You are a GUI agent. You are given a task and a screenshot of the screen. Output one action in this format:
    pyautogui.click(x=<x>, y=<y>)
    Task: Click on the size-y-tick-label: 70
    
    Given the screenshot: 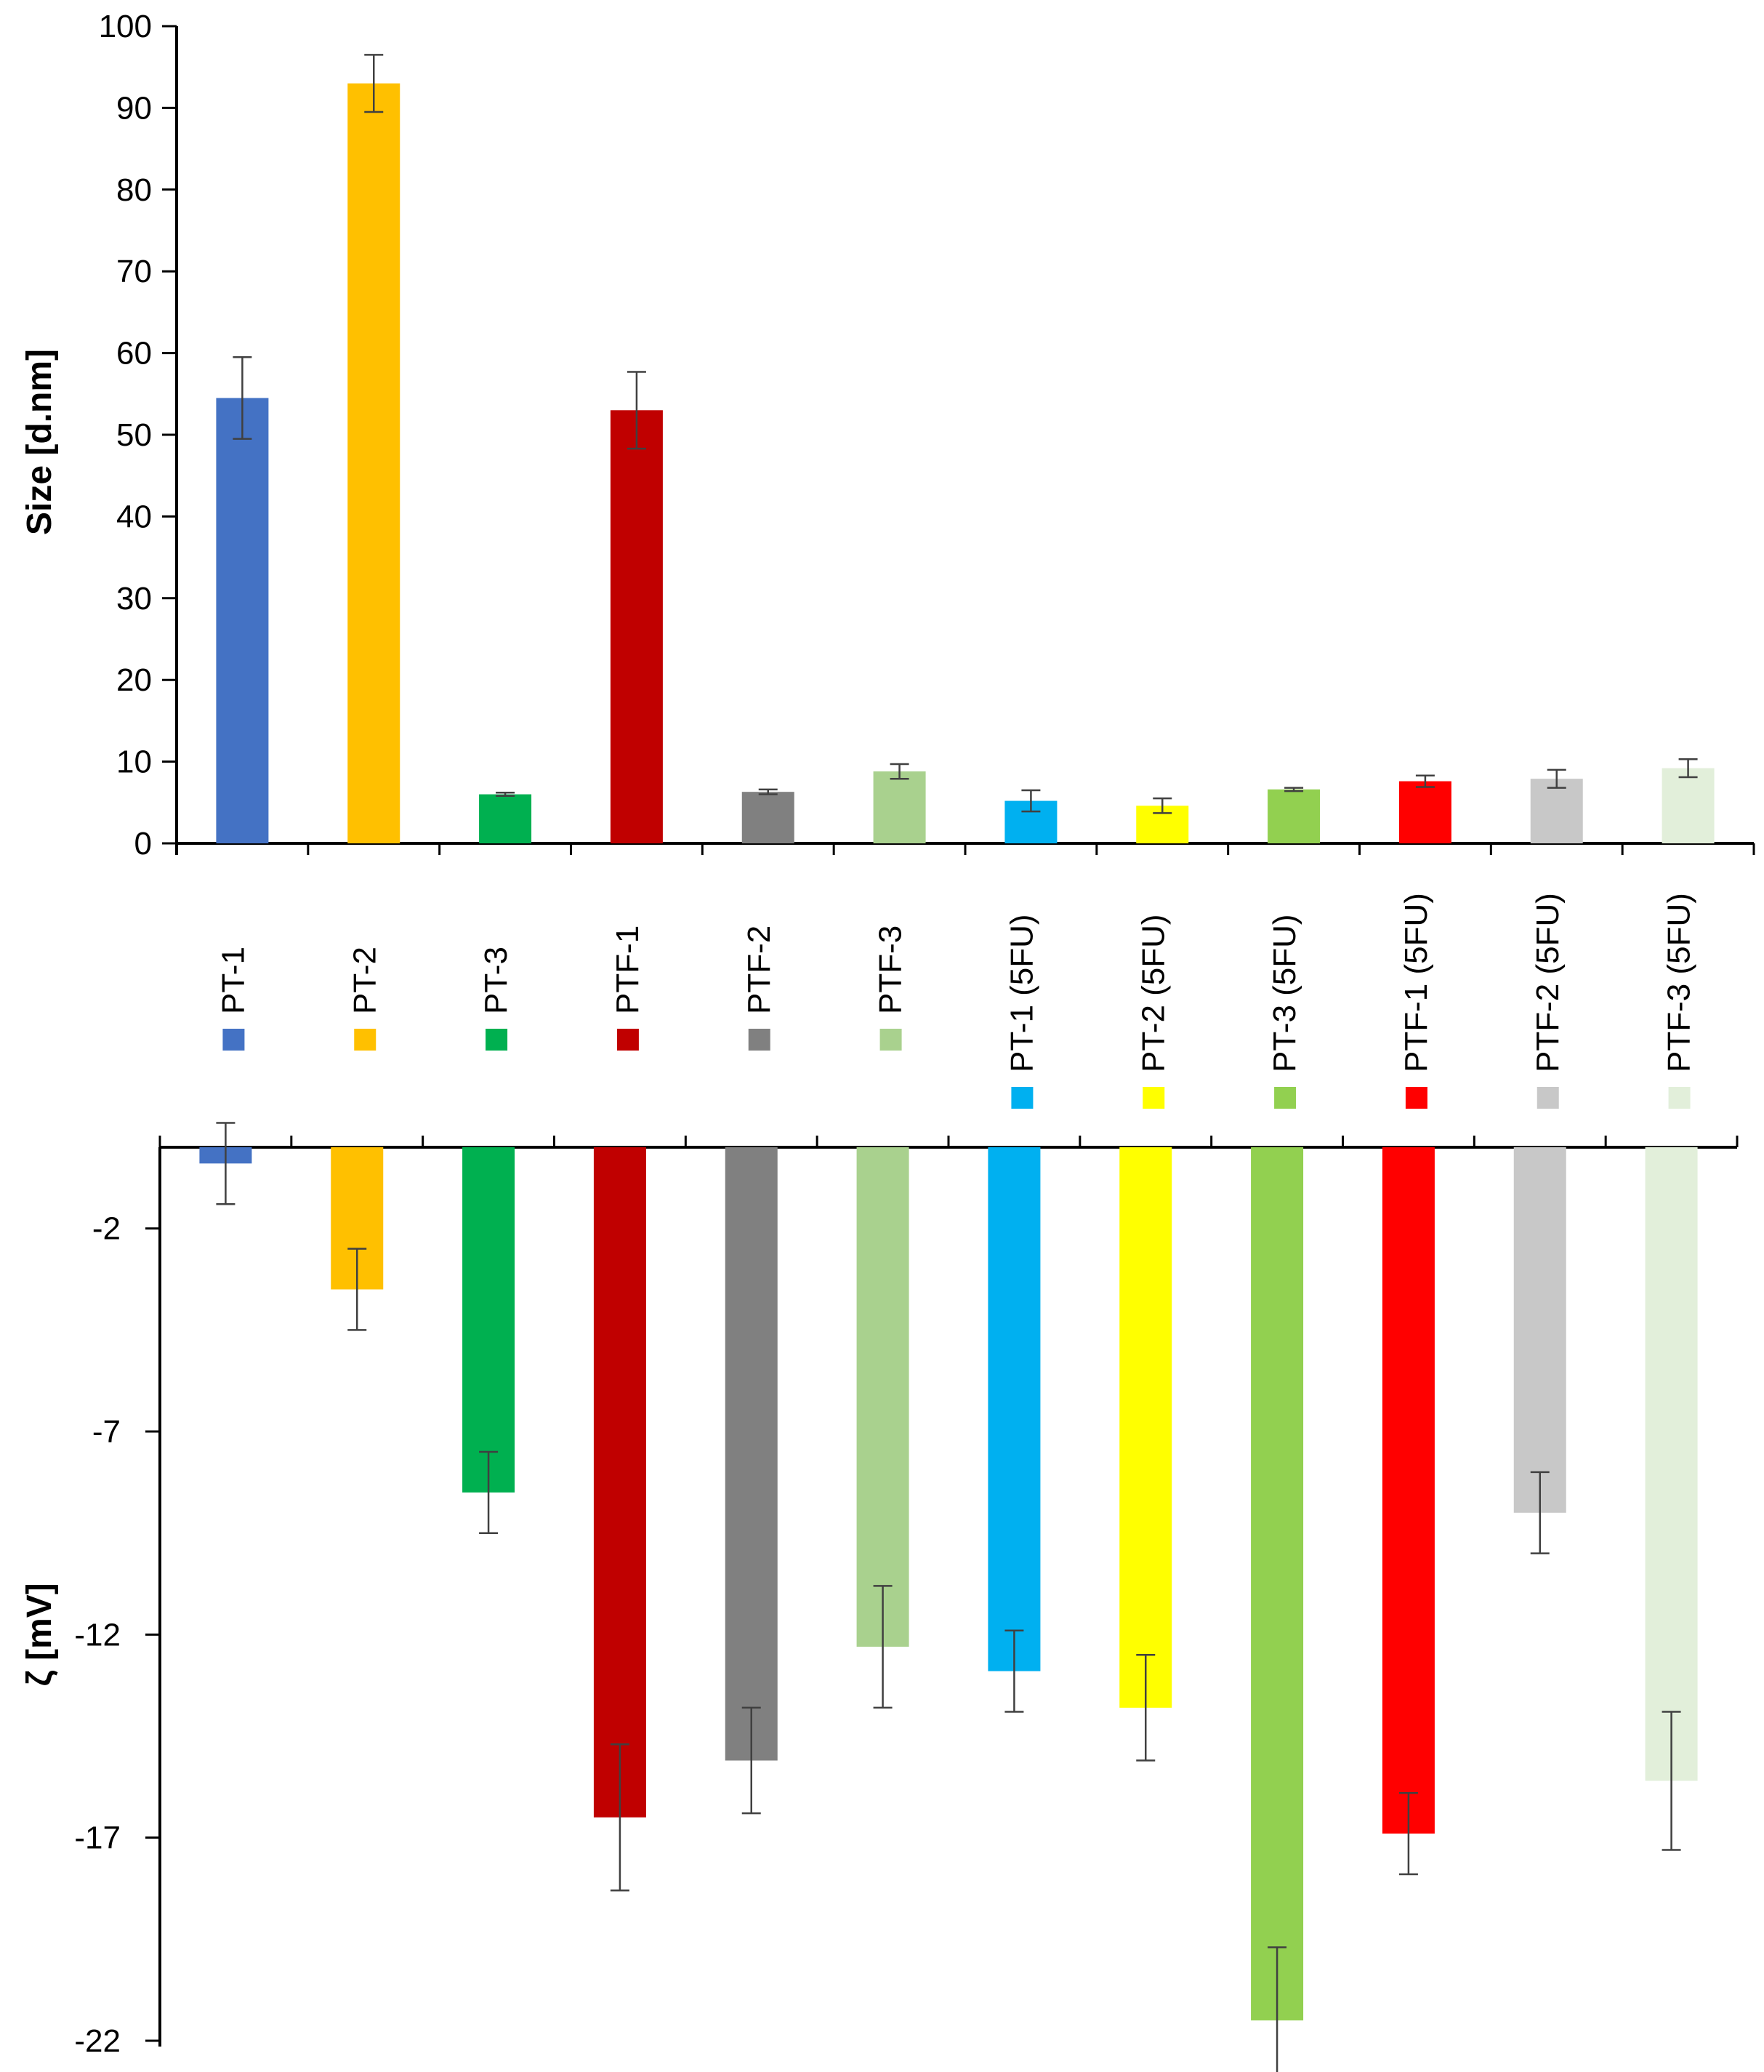 What is the action you would take?
    pyautogui.click(x=134, y=271)
    